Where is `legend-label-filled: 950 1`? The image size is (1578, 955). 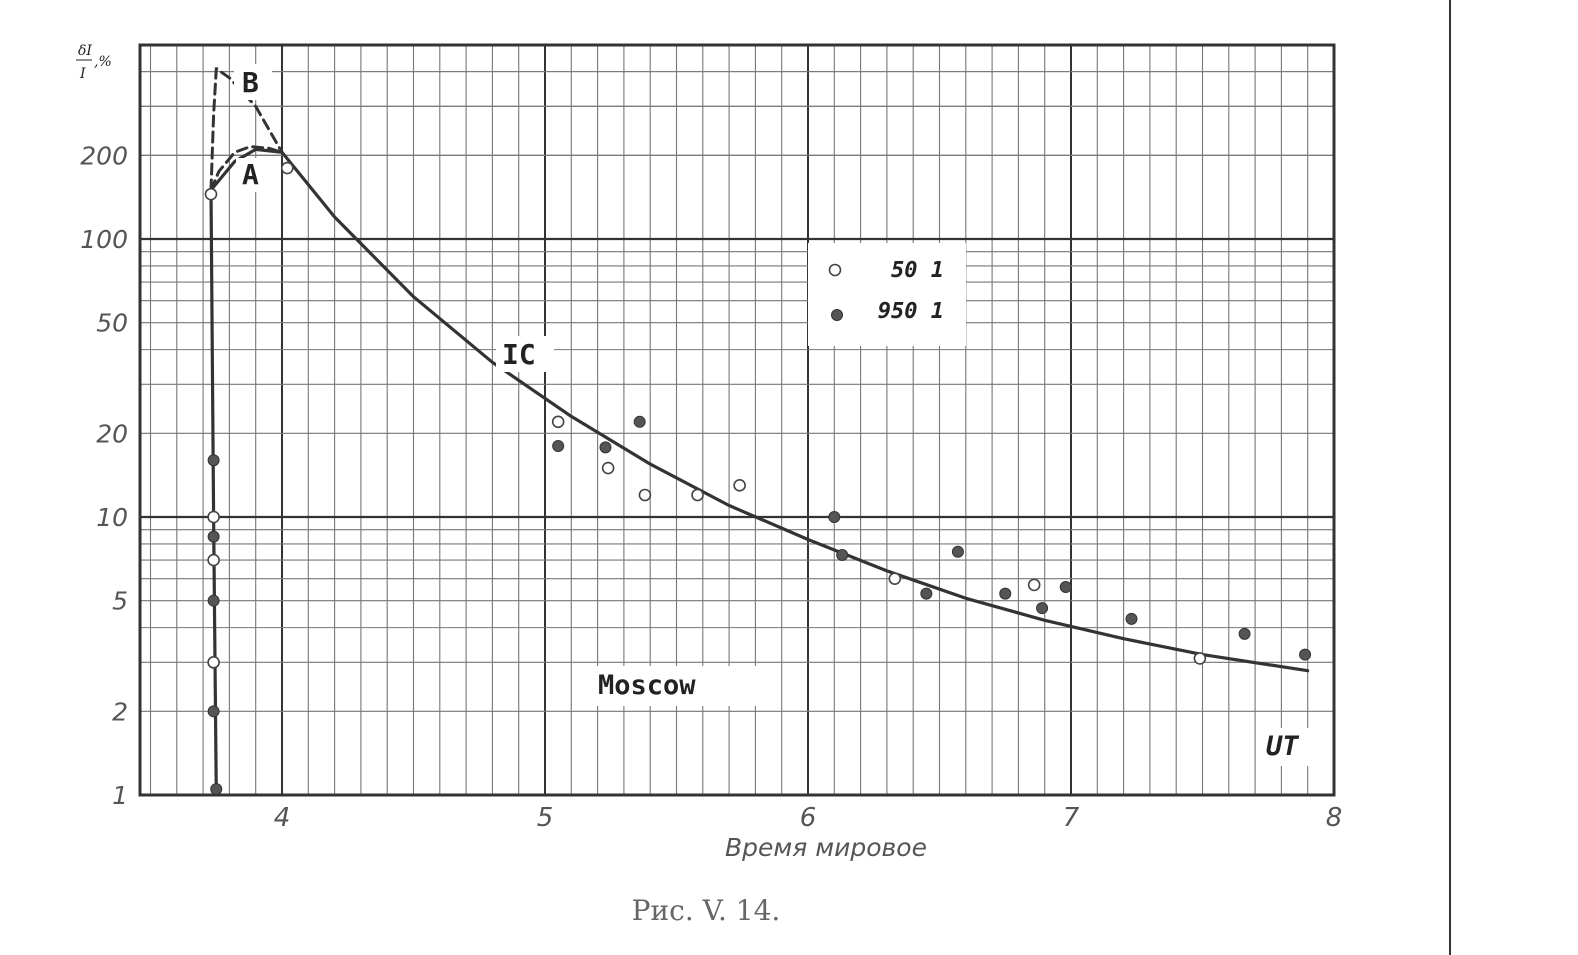 legend-label-filled: 950 1 is located at coordinates (911, 311).